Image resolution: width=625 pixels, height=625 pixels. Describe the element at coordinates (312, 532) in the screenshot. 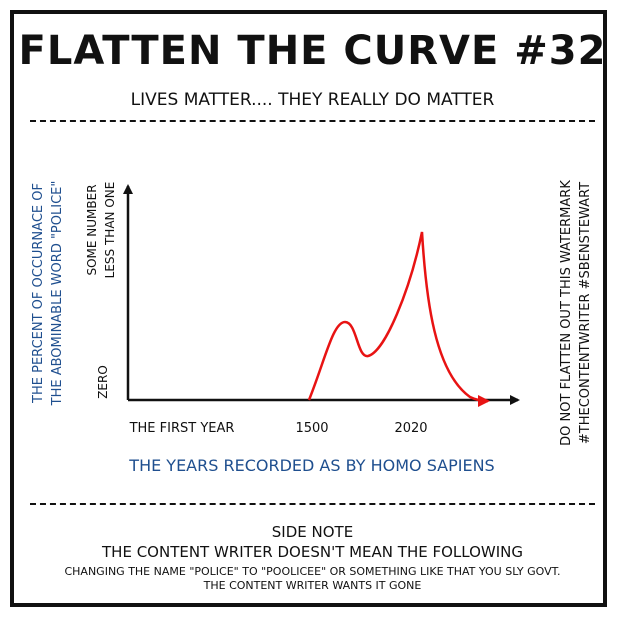

I see `footer-side-note: SIDE NOTE` at that location.